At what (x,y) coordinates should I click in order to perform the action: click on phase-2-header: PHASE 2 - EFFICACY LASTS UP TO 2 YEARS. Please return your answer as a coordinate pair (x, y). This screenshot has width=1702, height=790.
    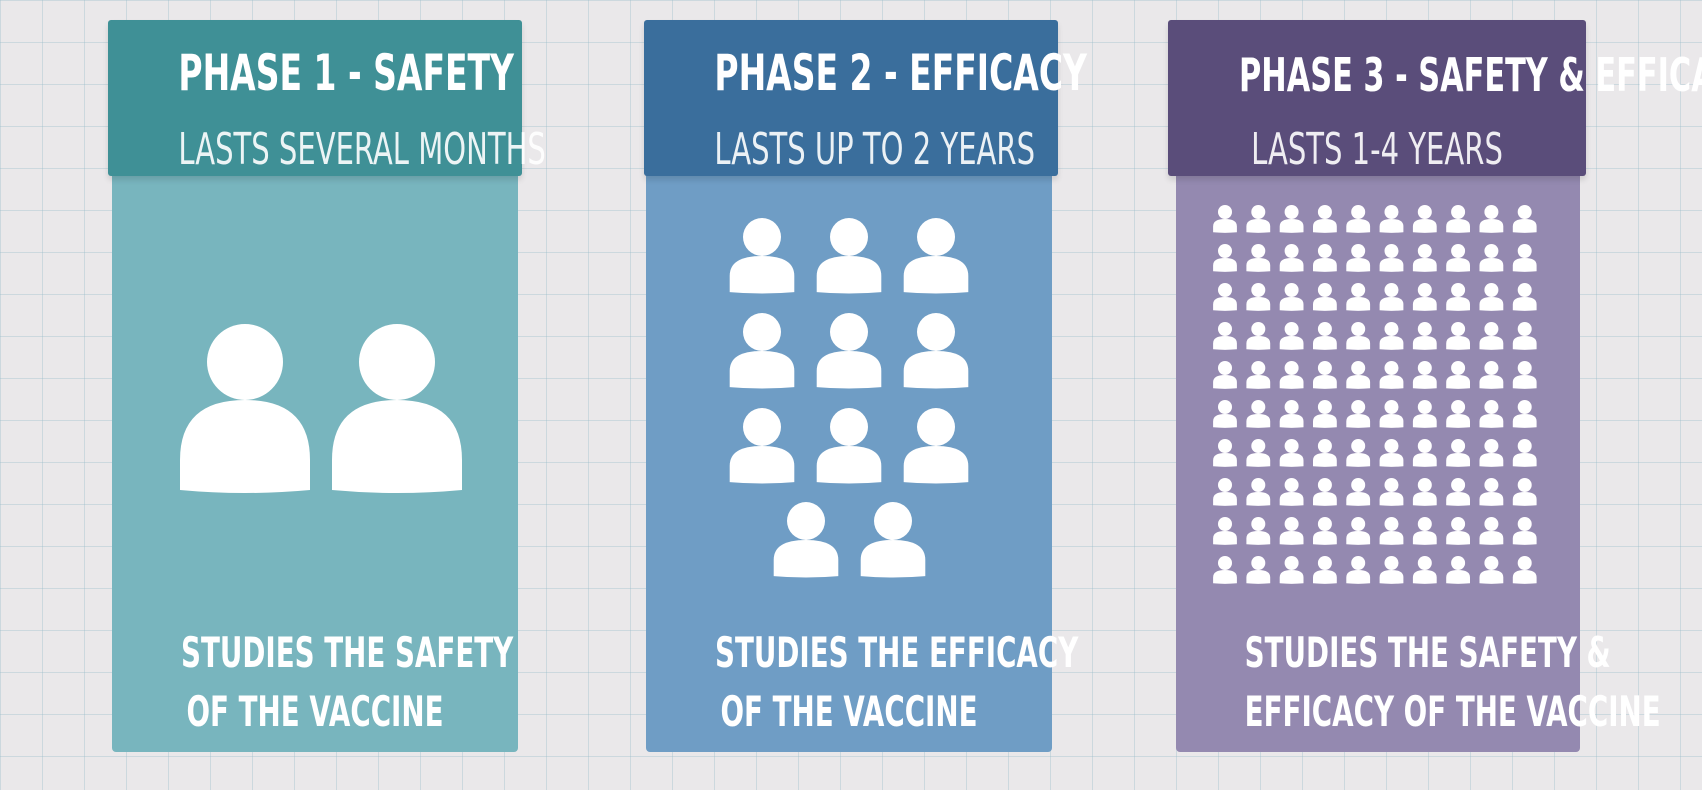
    Looking at the image, I should click on (865, 98).